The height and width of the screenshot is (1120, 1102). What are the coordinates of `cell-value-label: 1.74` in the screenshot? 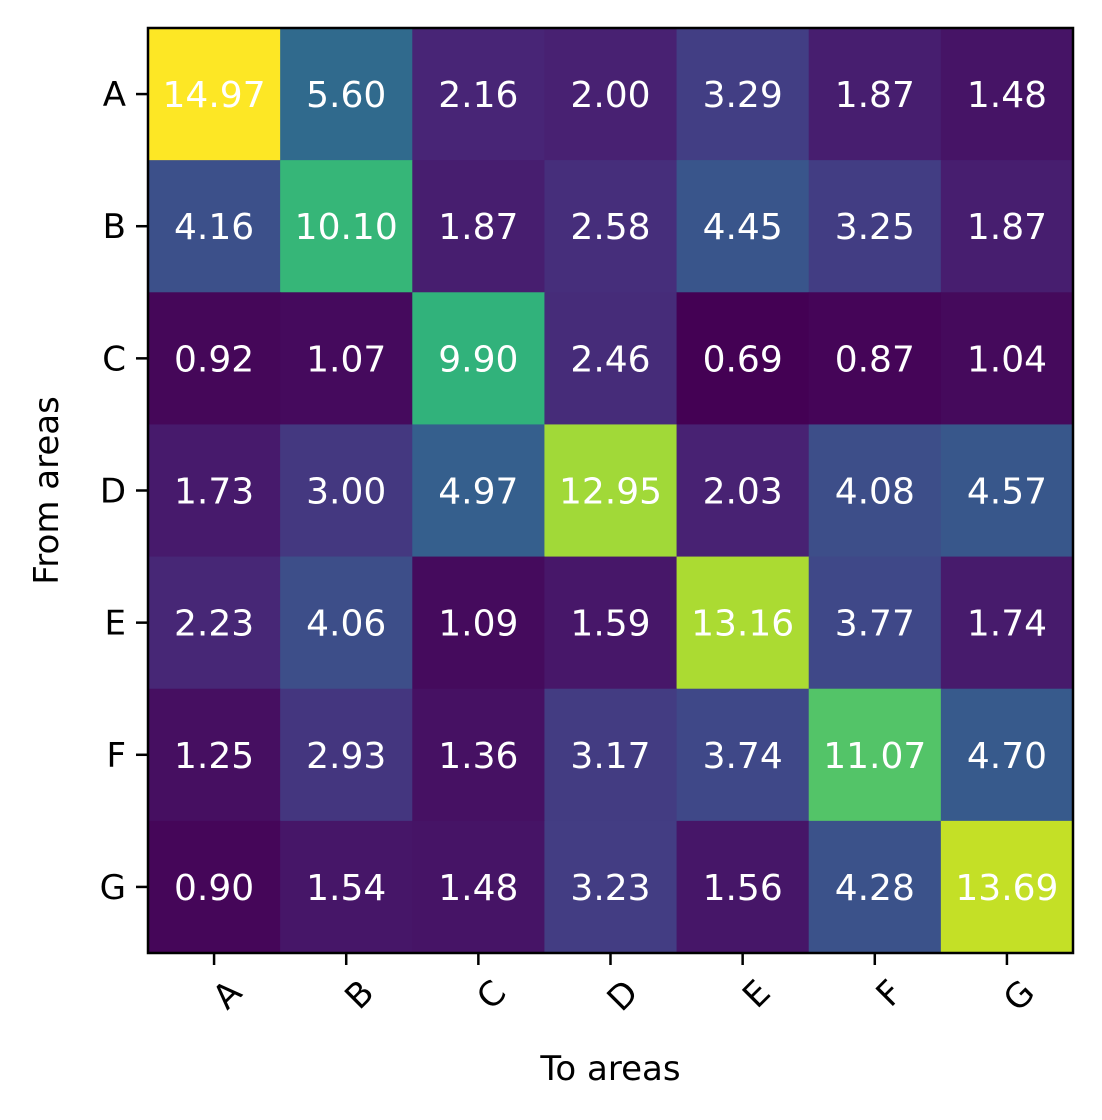 It's located at (1007, 624).